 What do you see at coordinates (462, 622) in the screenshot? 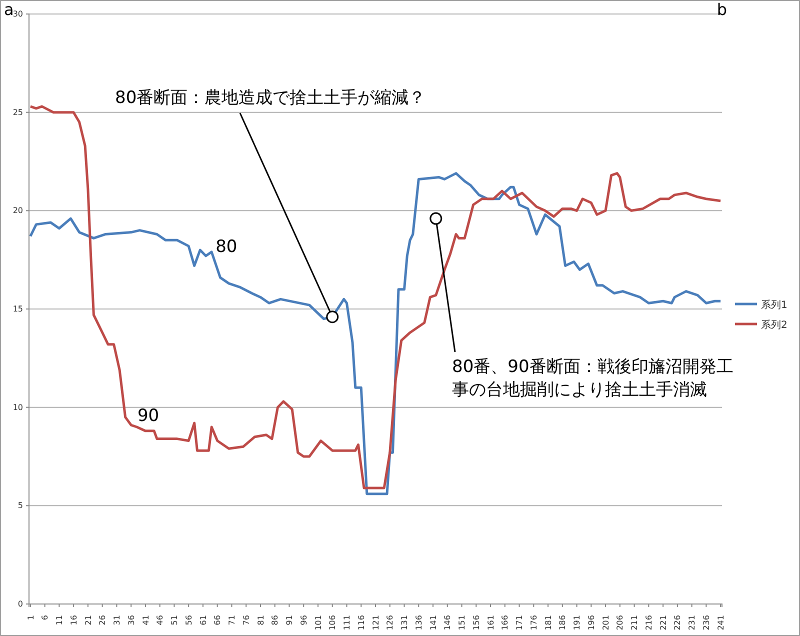
I see `x-tick-label: 151` at bounding box center [462, 622].